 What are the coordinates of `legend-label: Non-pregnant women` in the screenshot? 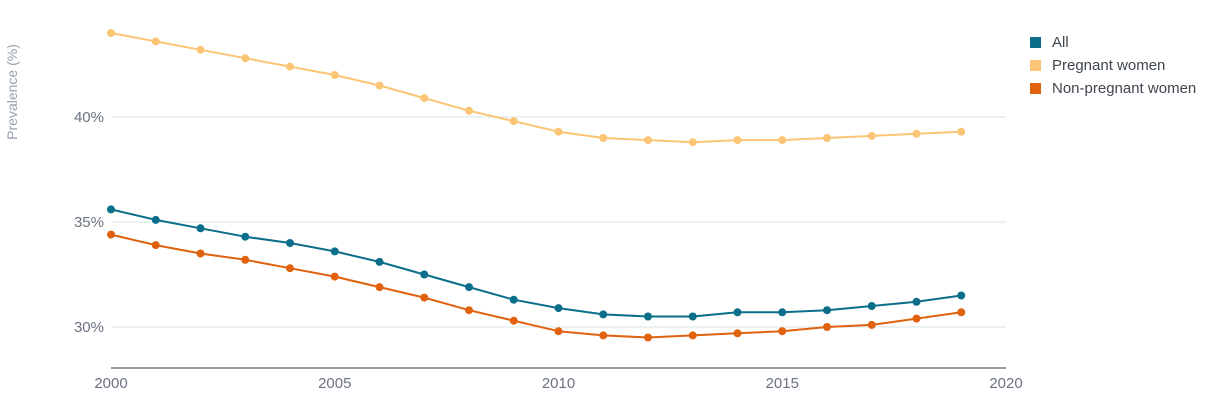 It's located at (1124, 88).